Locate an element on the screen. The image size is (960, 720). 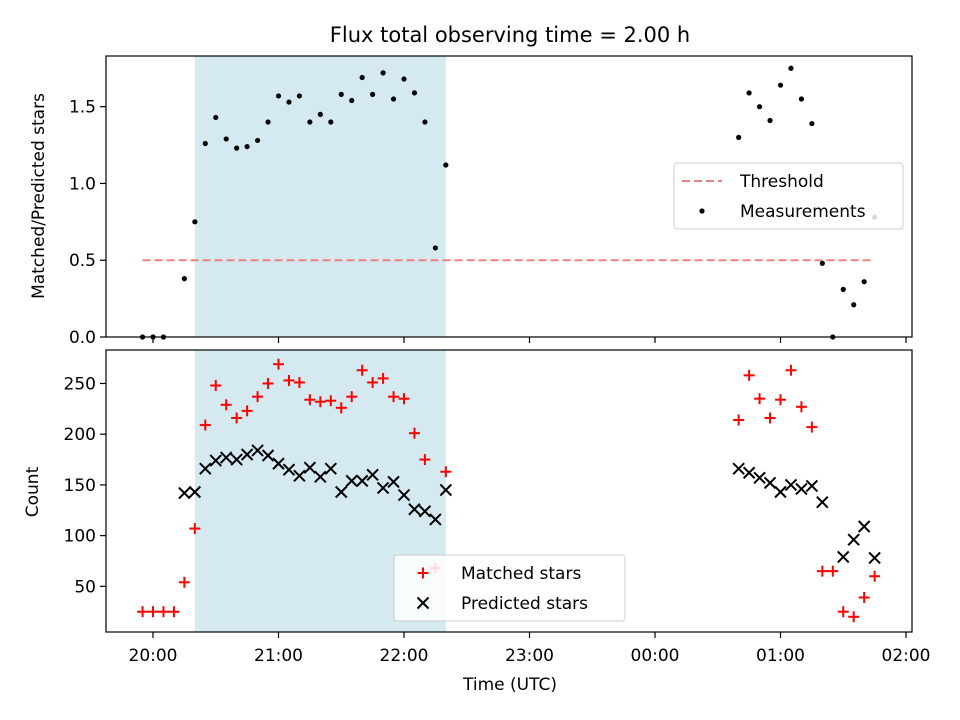
y-tick-label: 0.0 is located at coordinates (82, 338).